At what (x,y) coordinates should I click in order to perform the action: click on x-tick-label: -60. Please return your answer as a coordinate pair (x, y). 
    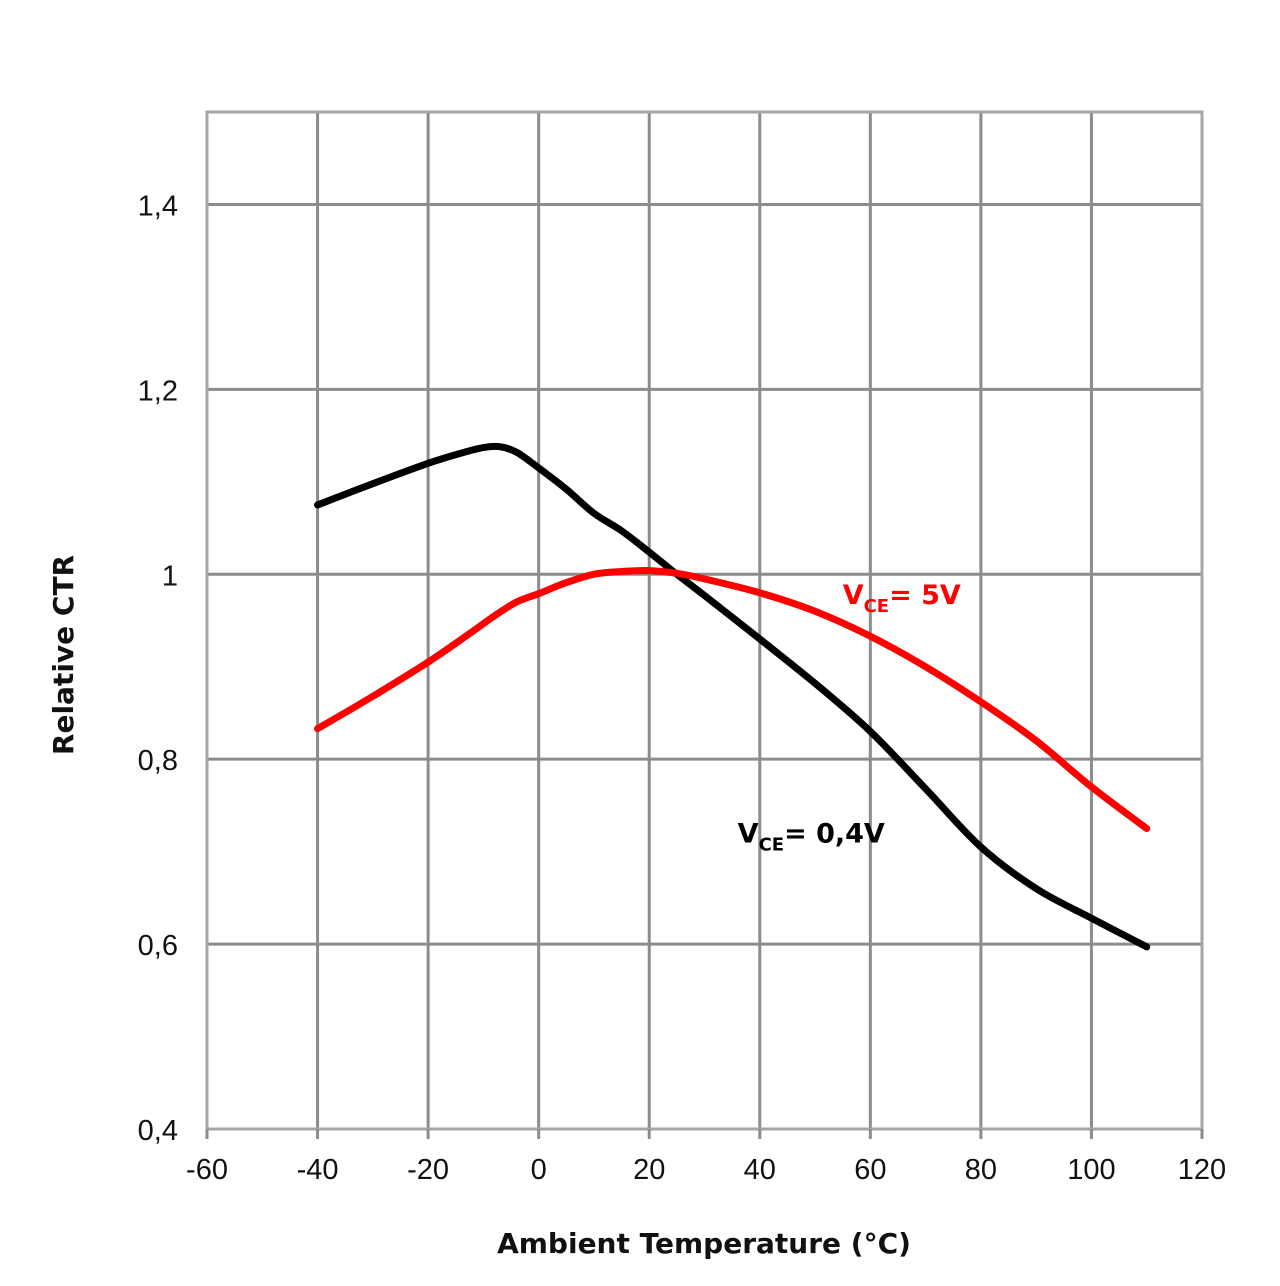
    Looking at the image, I should click on (207, 1170).